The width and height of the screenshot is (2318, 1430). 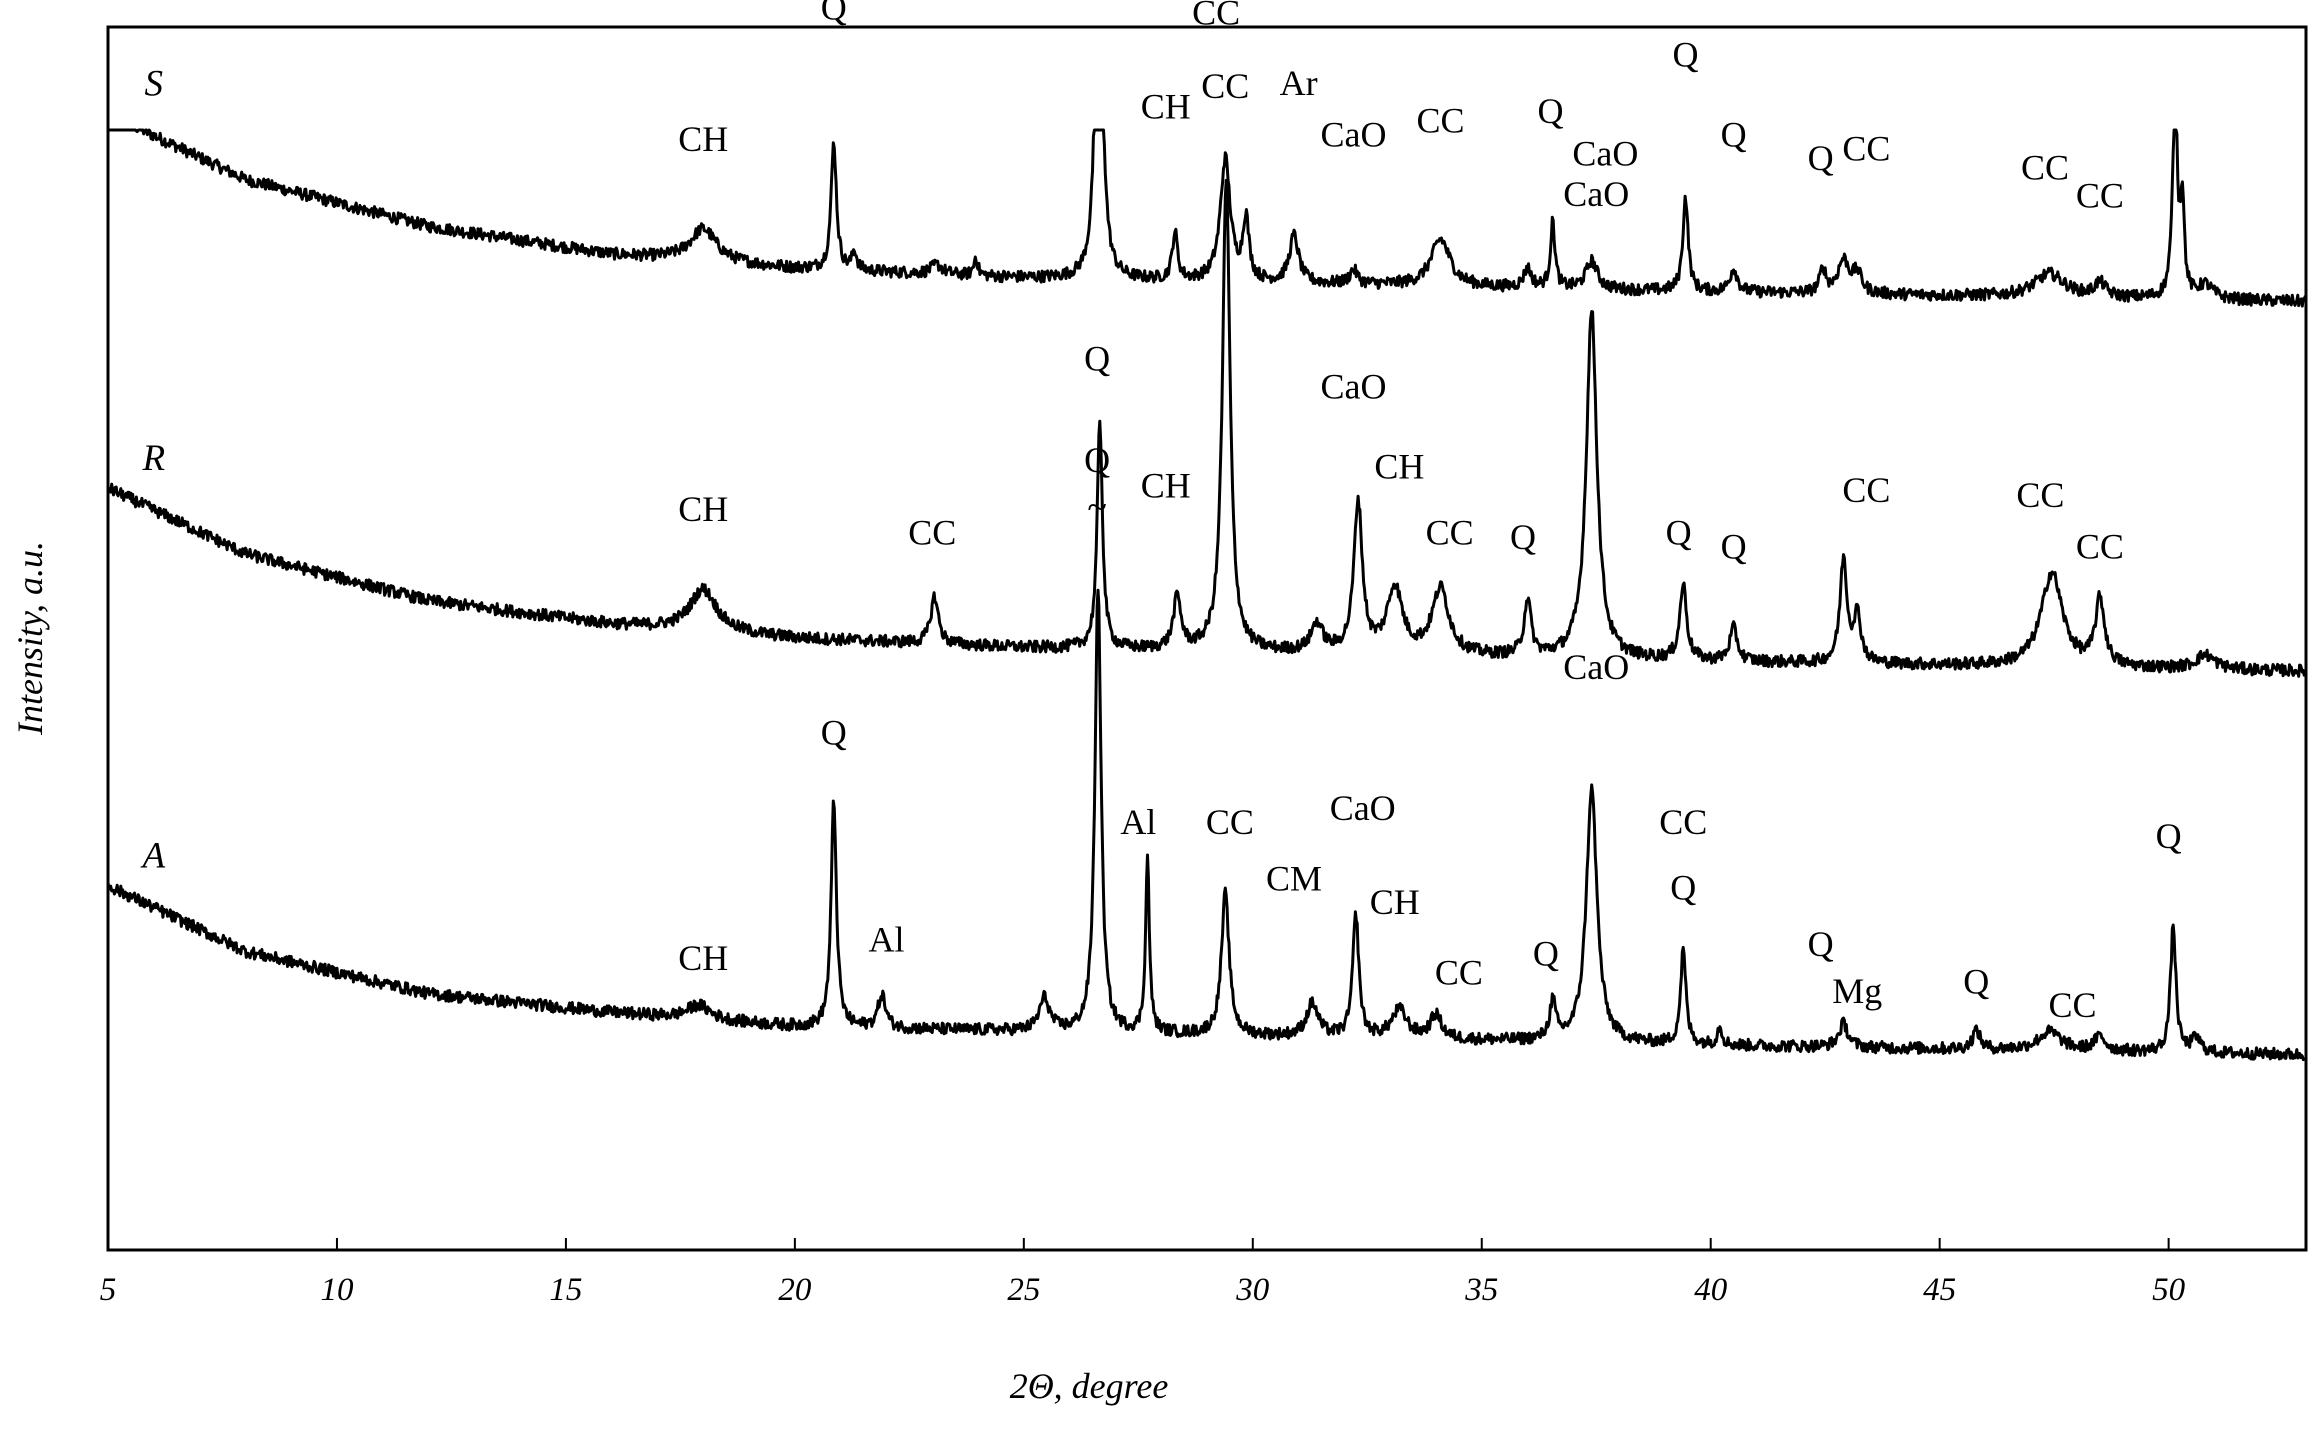 What do you see at coordinates (154, 84) in the screenshot?
I see `series-name-s: S` at bounding box center [154, 84].